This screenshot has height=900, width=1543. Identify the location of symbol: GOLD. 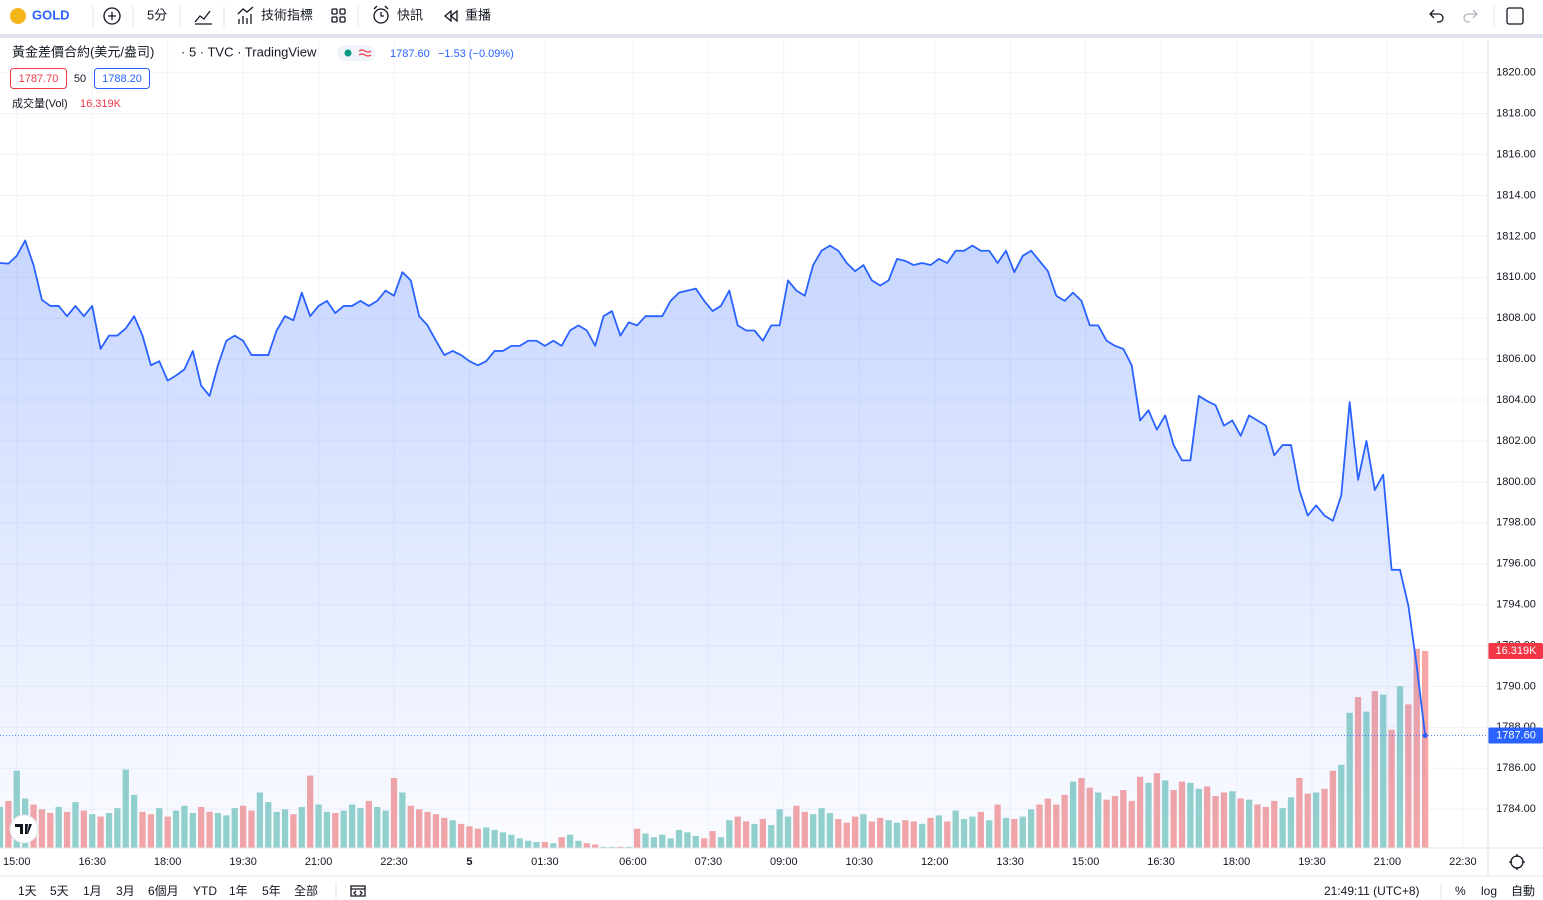
(51, 14).